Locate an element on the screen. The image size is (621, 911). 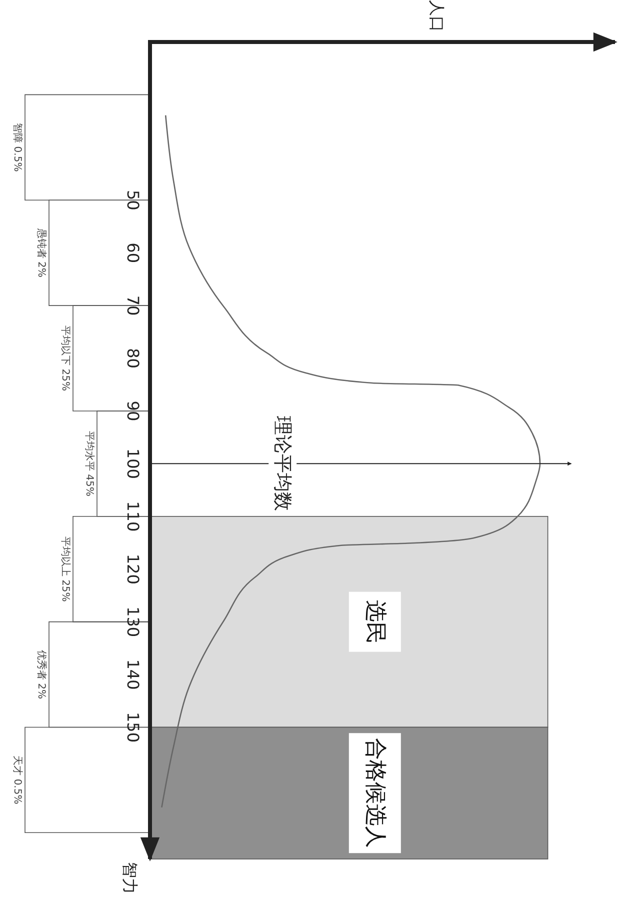
text: 平均水平 45% is located at coordinates (90, 463).